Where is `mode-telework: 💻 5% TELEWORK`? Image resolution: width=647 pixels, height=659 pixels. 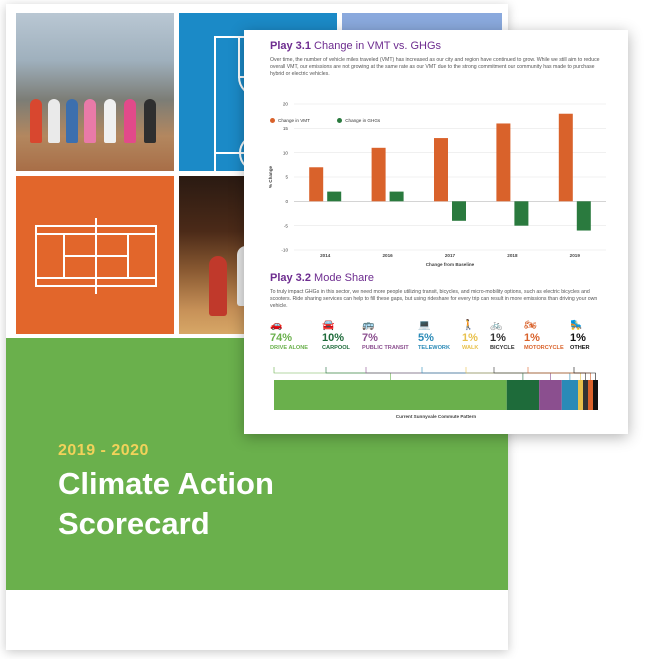
mode-telework: 💻 5% TELEWORK is located at coordinates (434, 336).